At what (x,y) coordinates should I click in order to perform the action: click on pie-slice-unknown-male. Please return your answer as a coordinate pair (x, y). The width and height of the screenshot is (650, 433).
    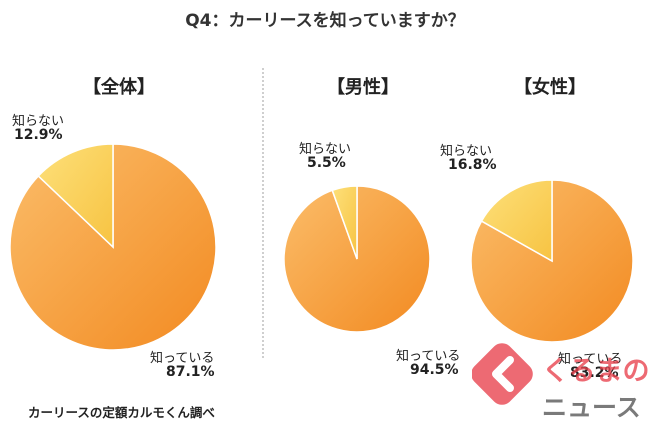
    Looking at the image, I should click on (344, 222).